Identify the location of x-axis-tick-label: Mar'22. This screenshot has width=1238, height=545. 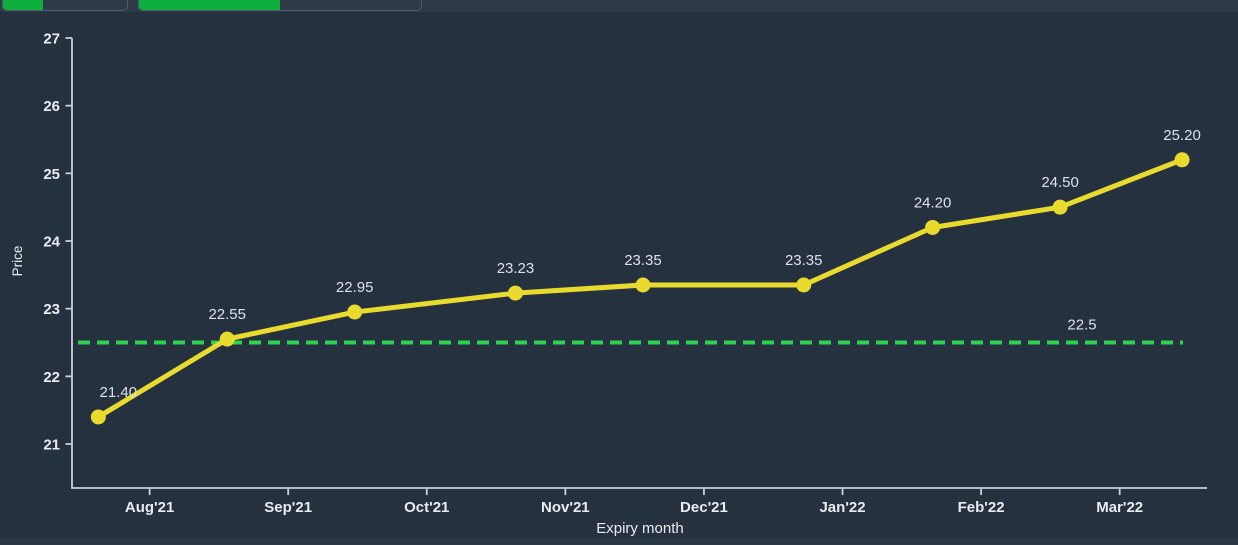
(1119, 507).